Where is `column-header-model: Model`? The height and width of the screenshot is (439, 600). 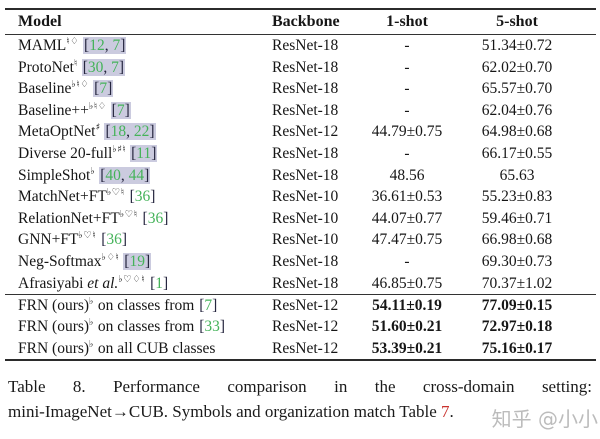 column-header-model: Model is located at coordinates (40, 21).